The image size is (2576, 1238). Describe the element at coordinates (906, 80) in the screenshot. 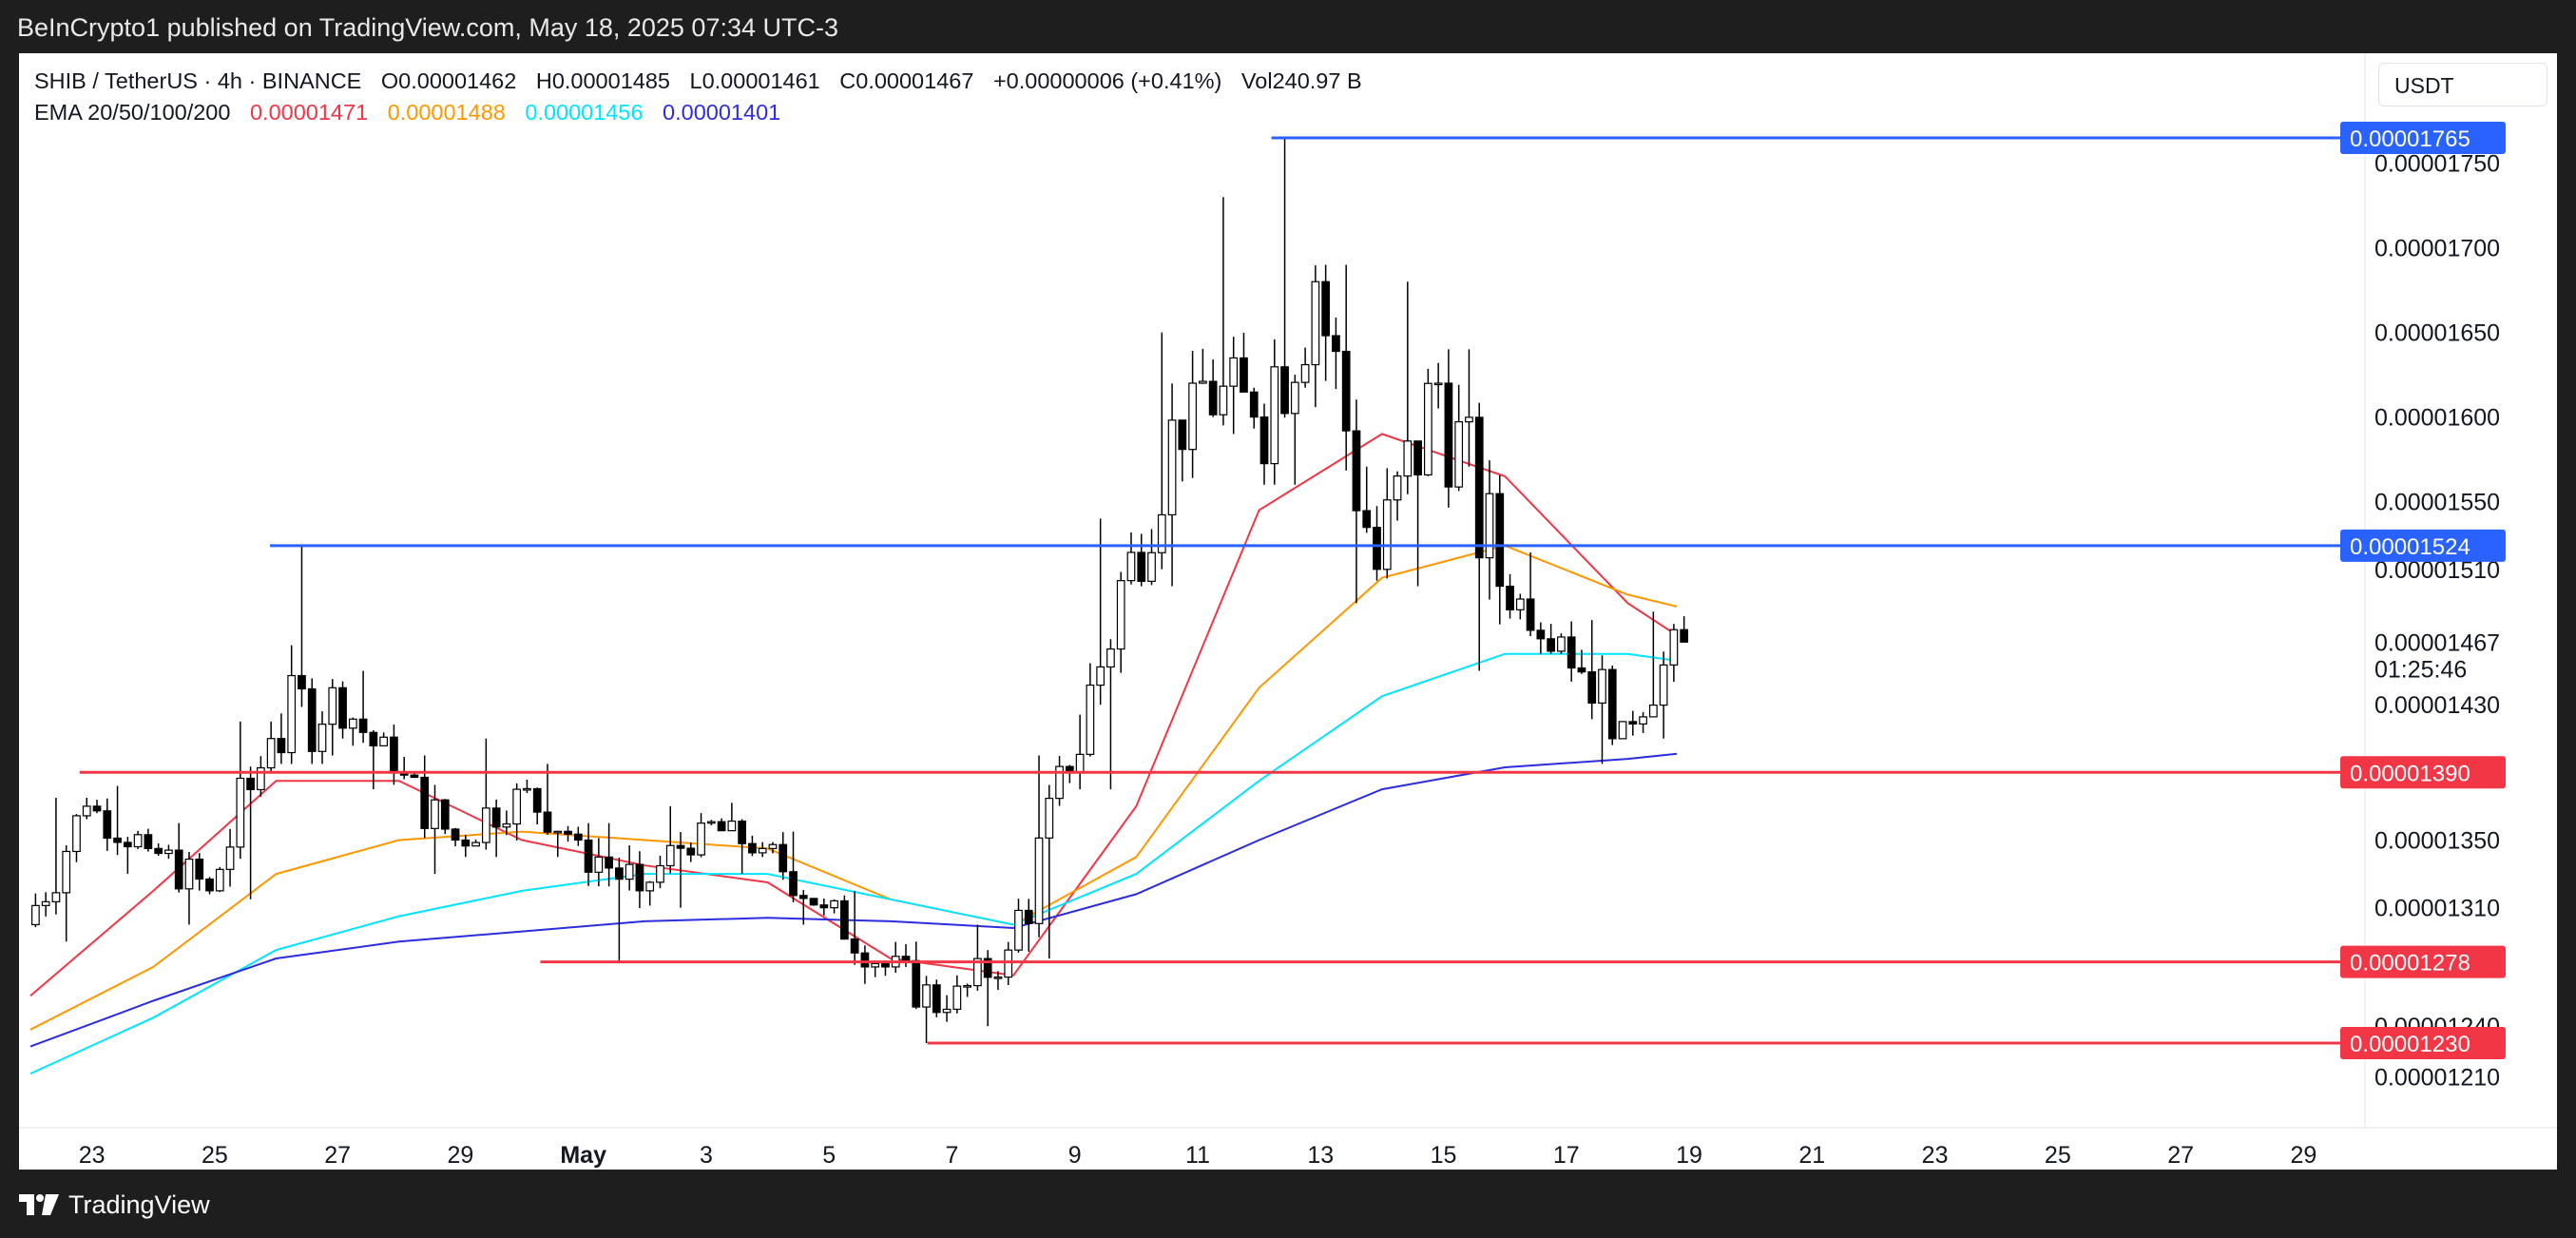

I see `legend-close: C0.00001467` at that location.